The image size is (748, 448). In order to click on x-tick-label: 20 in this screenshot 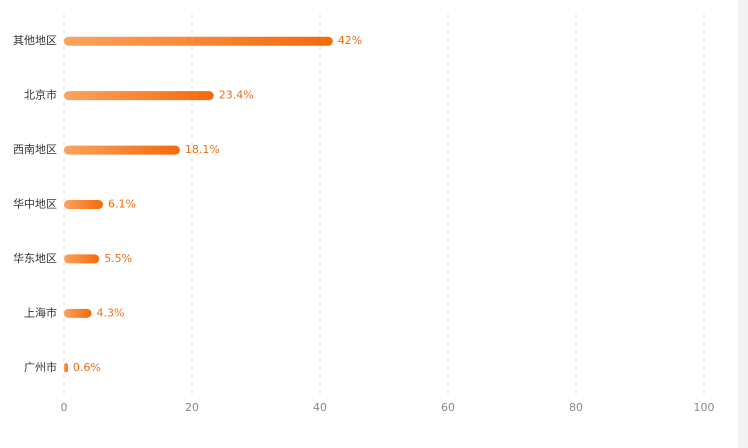, I will do `click(192, 407)`.